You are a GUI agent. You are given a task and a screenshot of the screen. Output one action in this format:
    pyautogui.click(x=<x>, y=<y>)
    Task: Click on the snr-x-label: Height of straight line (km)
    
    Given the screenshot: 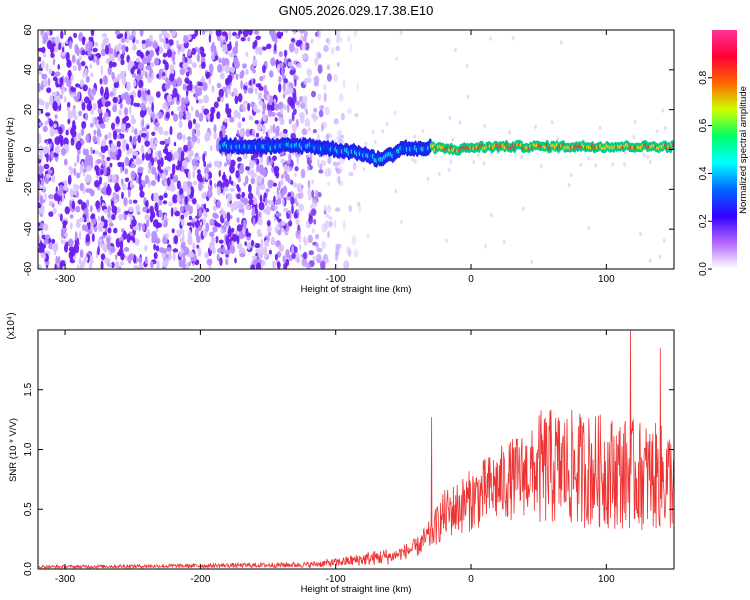 What is the action you would take?
    pyautogui.click(x=356, y=589)
    